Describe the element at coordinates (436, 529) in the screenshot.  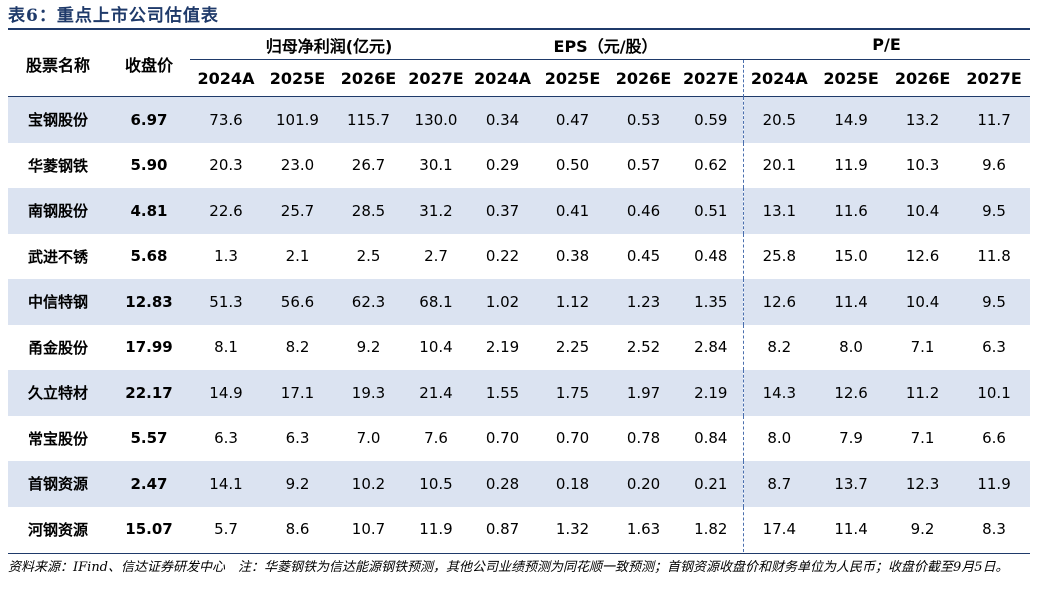
I see `profit-cell: 11.9` at that location.